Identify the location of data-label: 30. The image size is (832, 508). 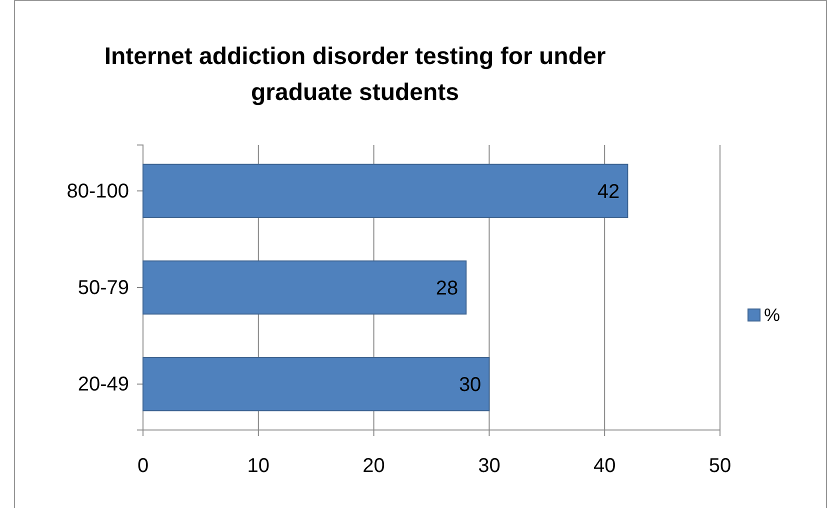
(470, 385).